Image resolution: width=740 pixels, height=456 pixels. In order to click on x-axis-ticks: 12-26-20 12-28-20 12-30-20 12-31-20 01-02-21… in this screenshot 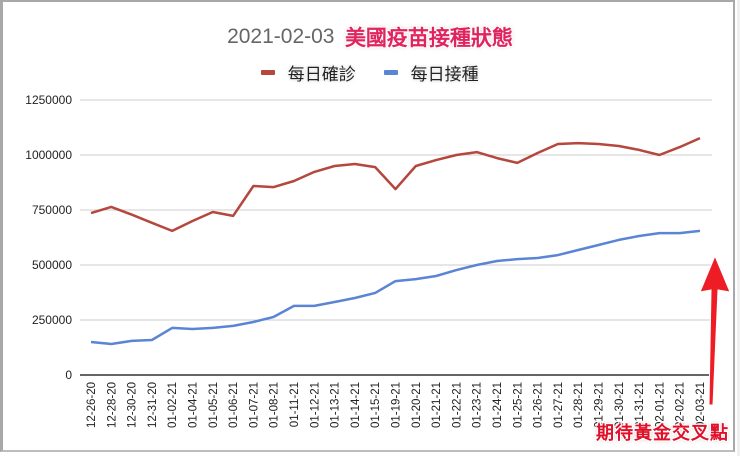, I will do `click(396, 405)`.